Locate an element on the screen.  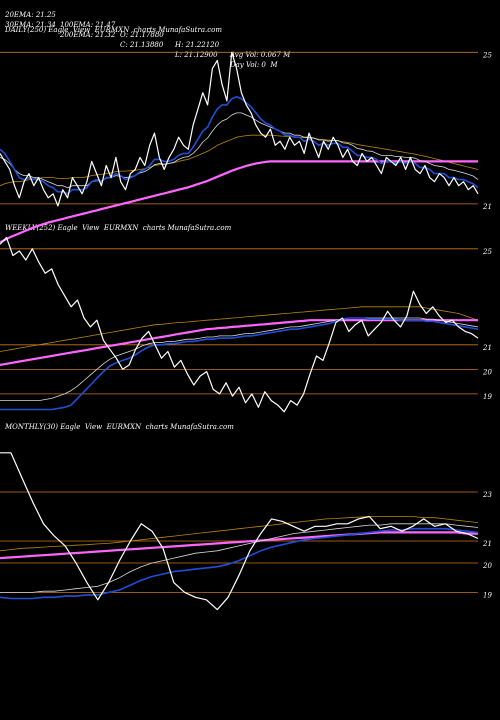
close-value: C: 21.13880 is located at coordinates (142, 45).